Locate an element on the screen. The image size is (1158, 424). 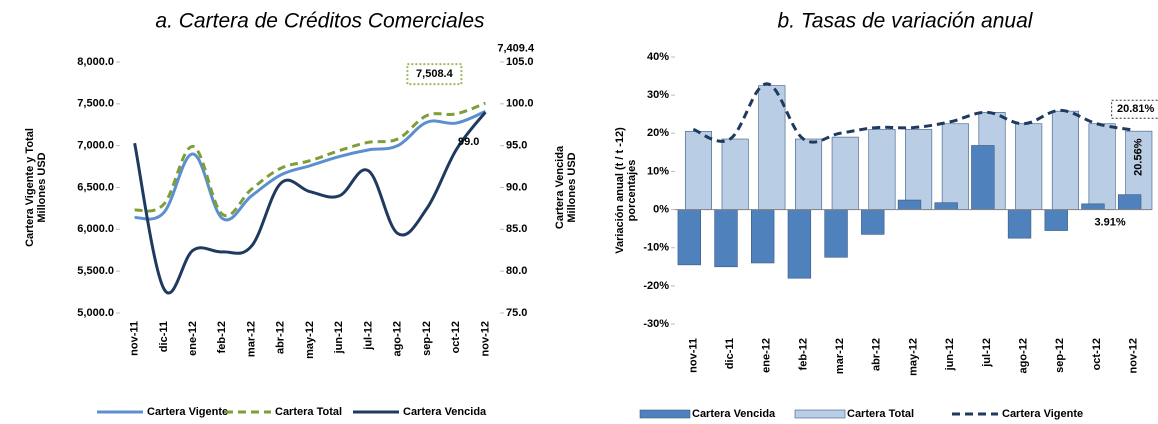
chart-title: b. Tasas de variación anual is located at coordinates (906, 21).